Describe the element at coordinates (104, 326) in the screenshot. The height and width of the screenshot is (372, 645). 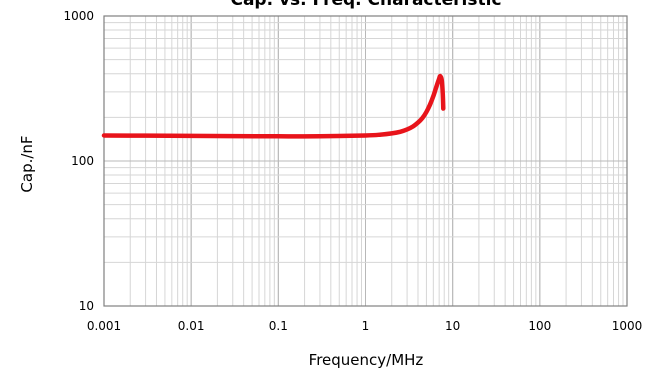
I see `x-tick-label: 0.001` at that location.